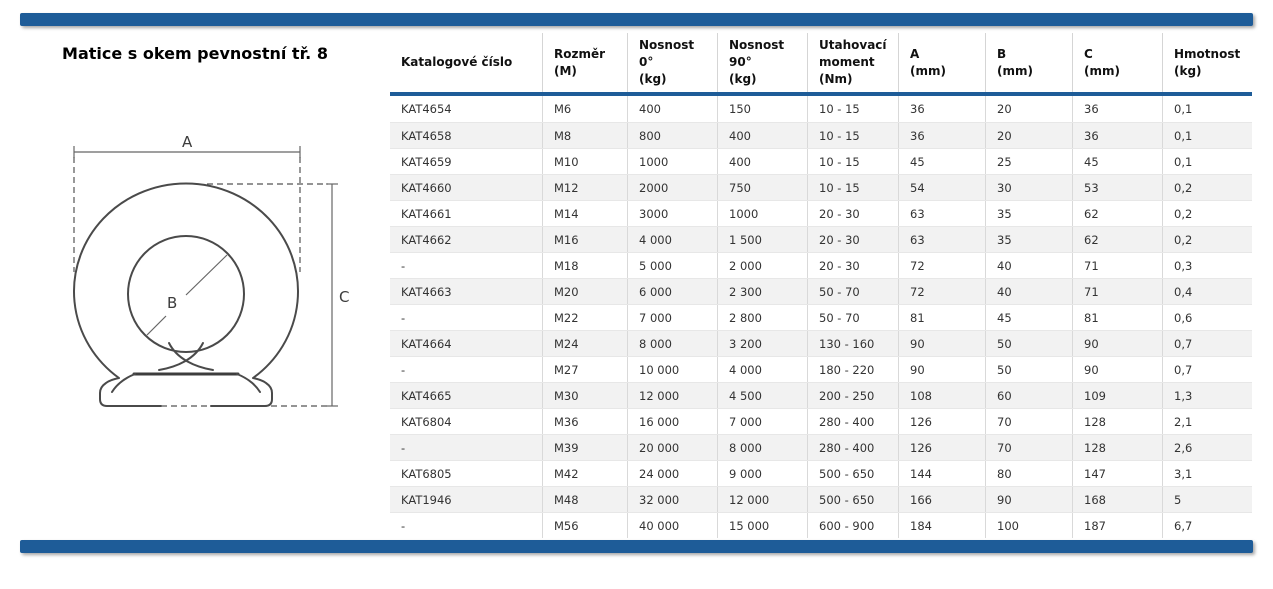 The height and width of the screenshot is (589, 1273). I want to click on cell-load90: 3 200, so click(762, 343).